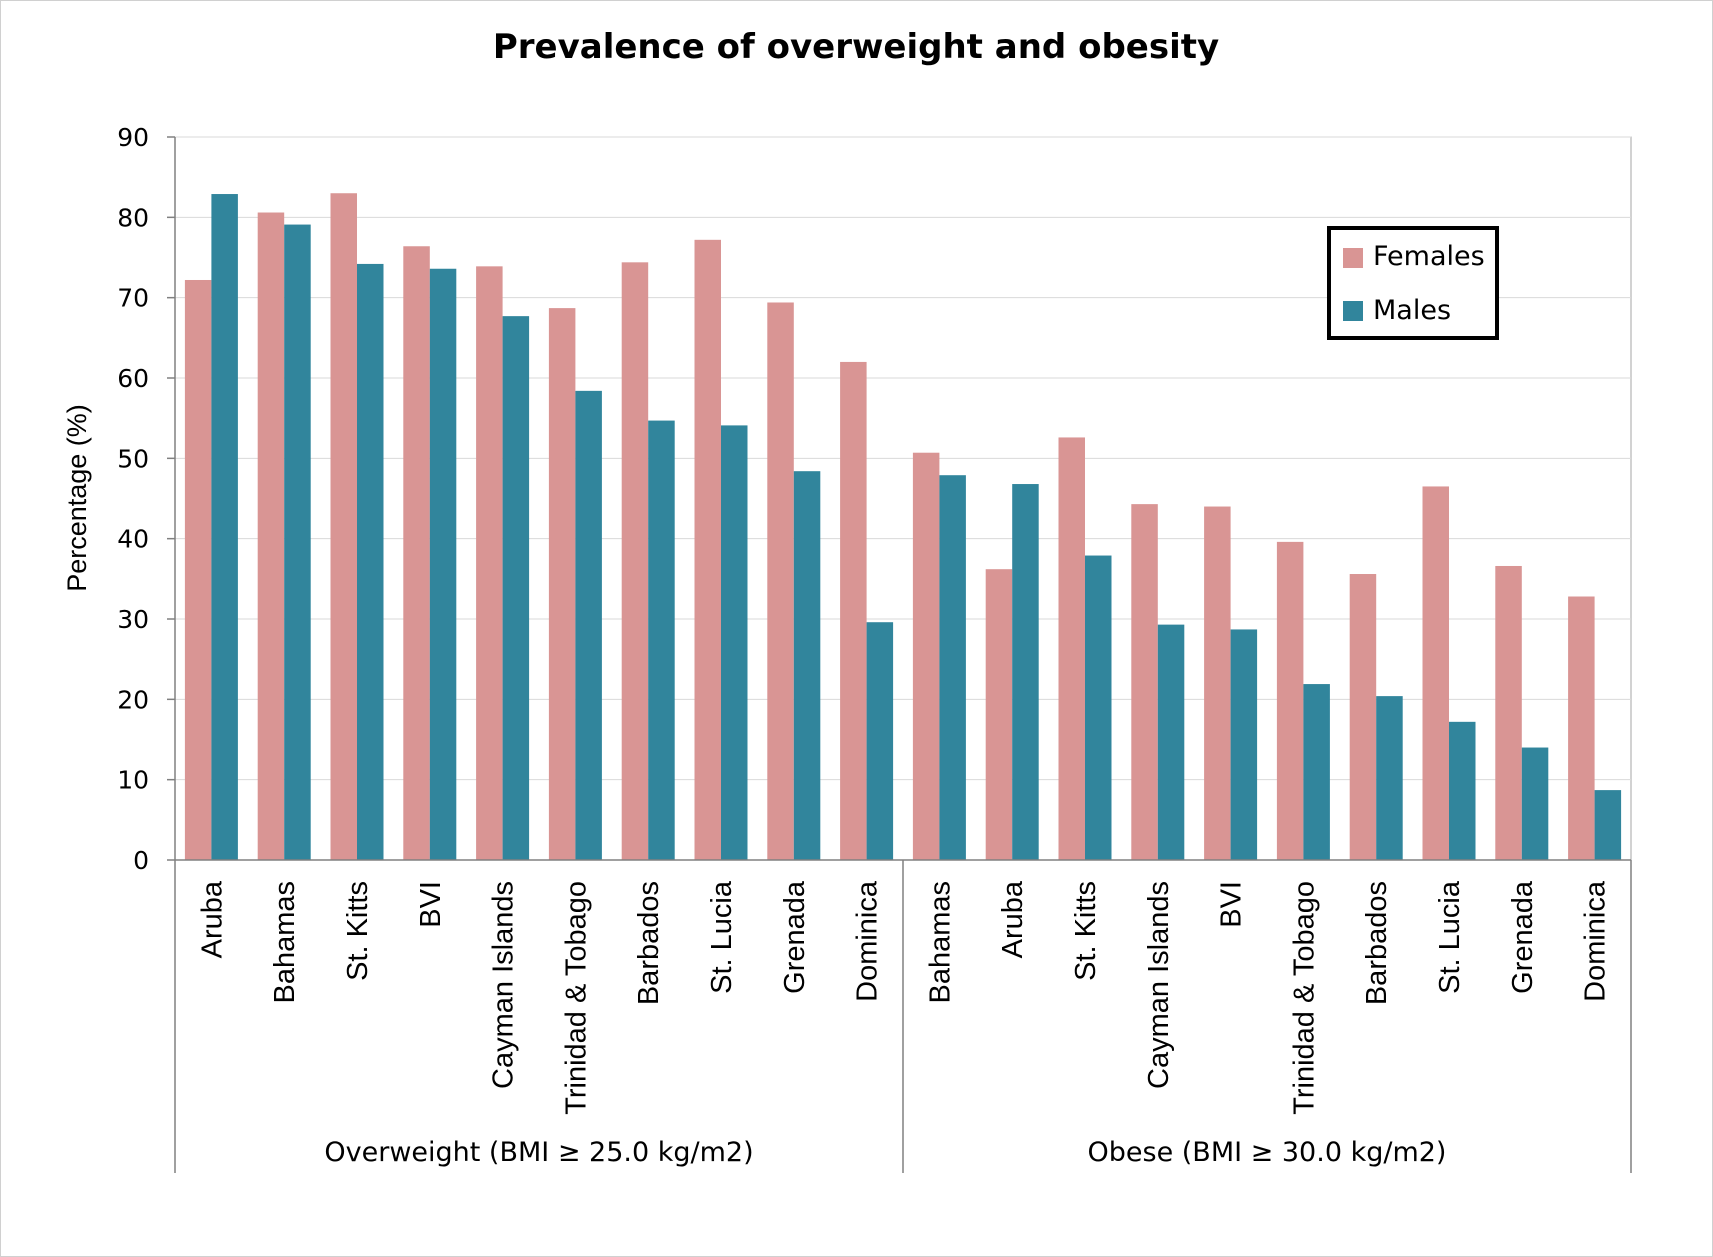  Describe the element at coordinates (1071, 648) in the screenshot. I see `bar-females-st-kitts-g2` at that location.